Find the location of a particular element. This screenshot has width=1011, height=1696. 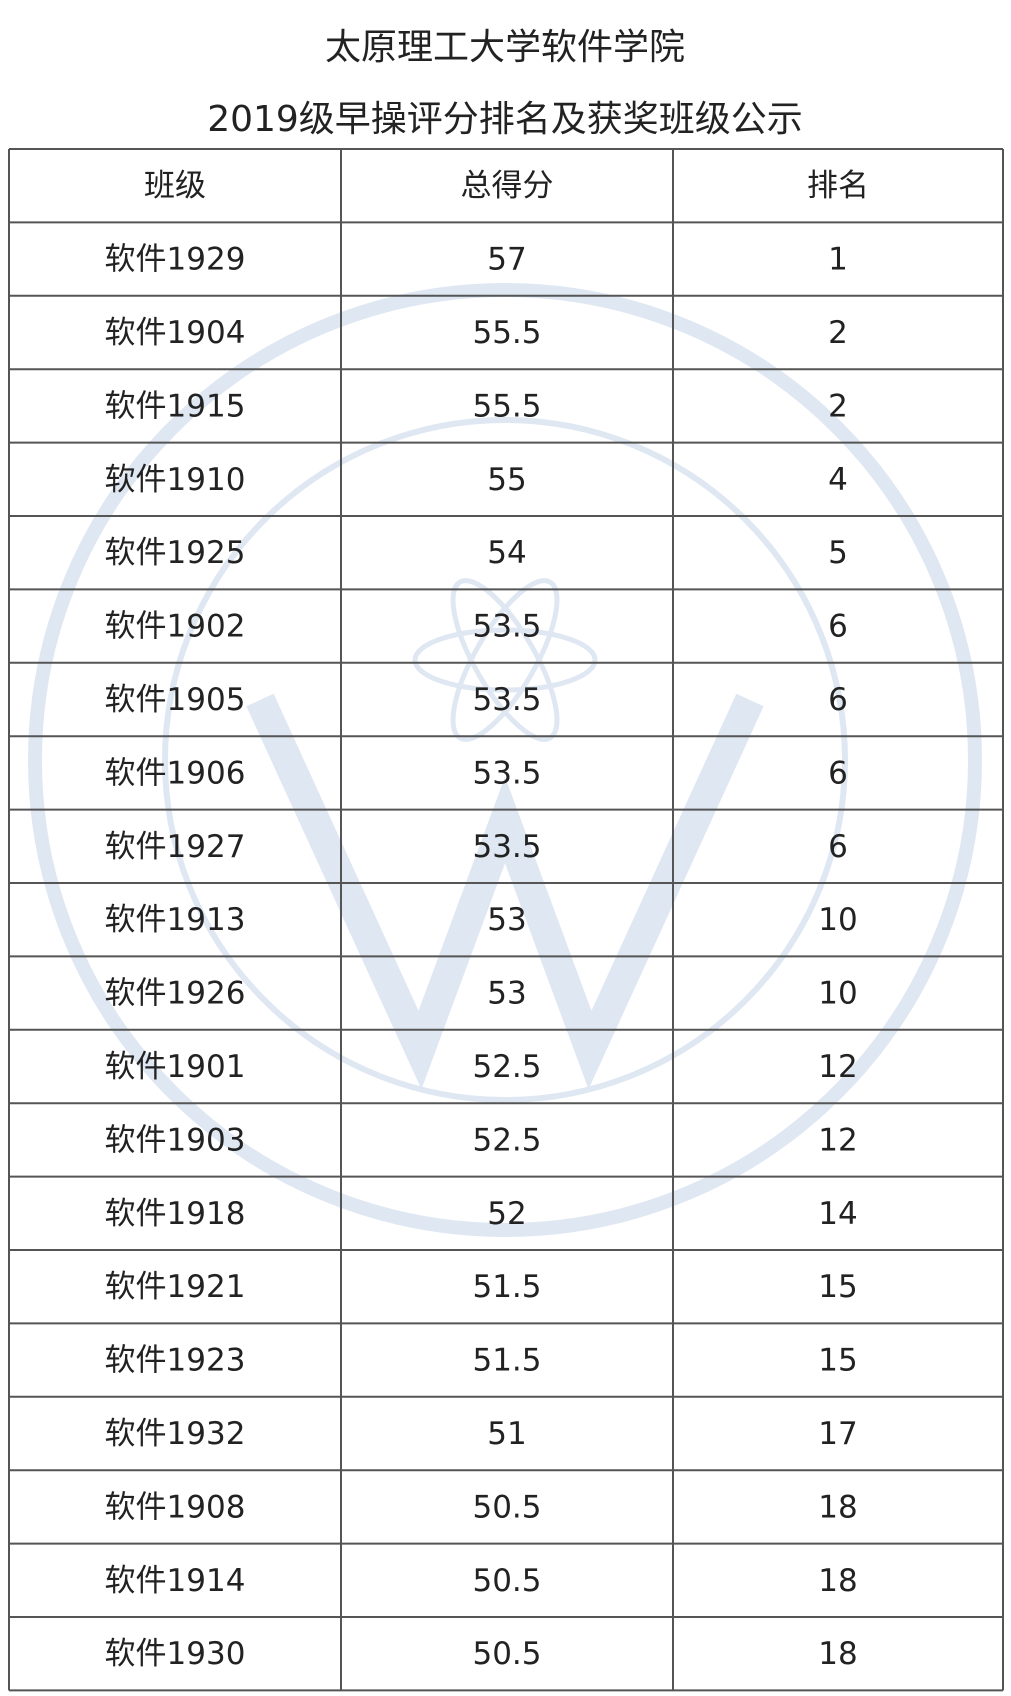

table-cell: 软件1902 is located at coordinates (175, 627).